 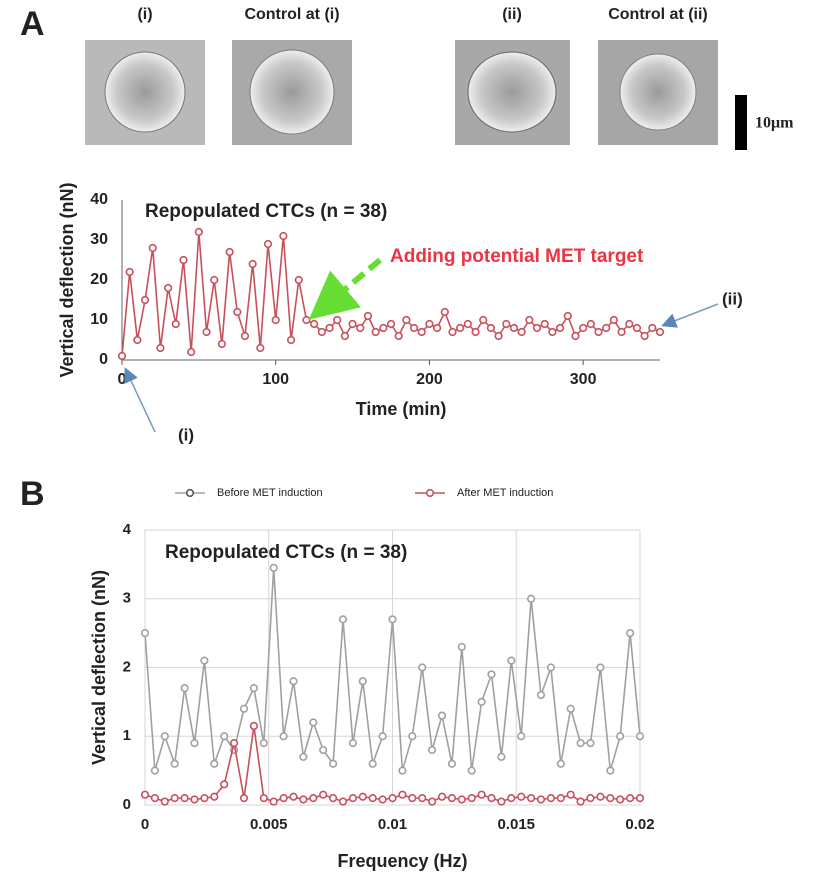 What do you see at coordinates (416, 95) in the screenshot?
I see `micrographs` at bounding box center [416, 95].